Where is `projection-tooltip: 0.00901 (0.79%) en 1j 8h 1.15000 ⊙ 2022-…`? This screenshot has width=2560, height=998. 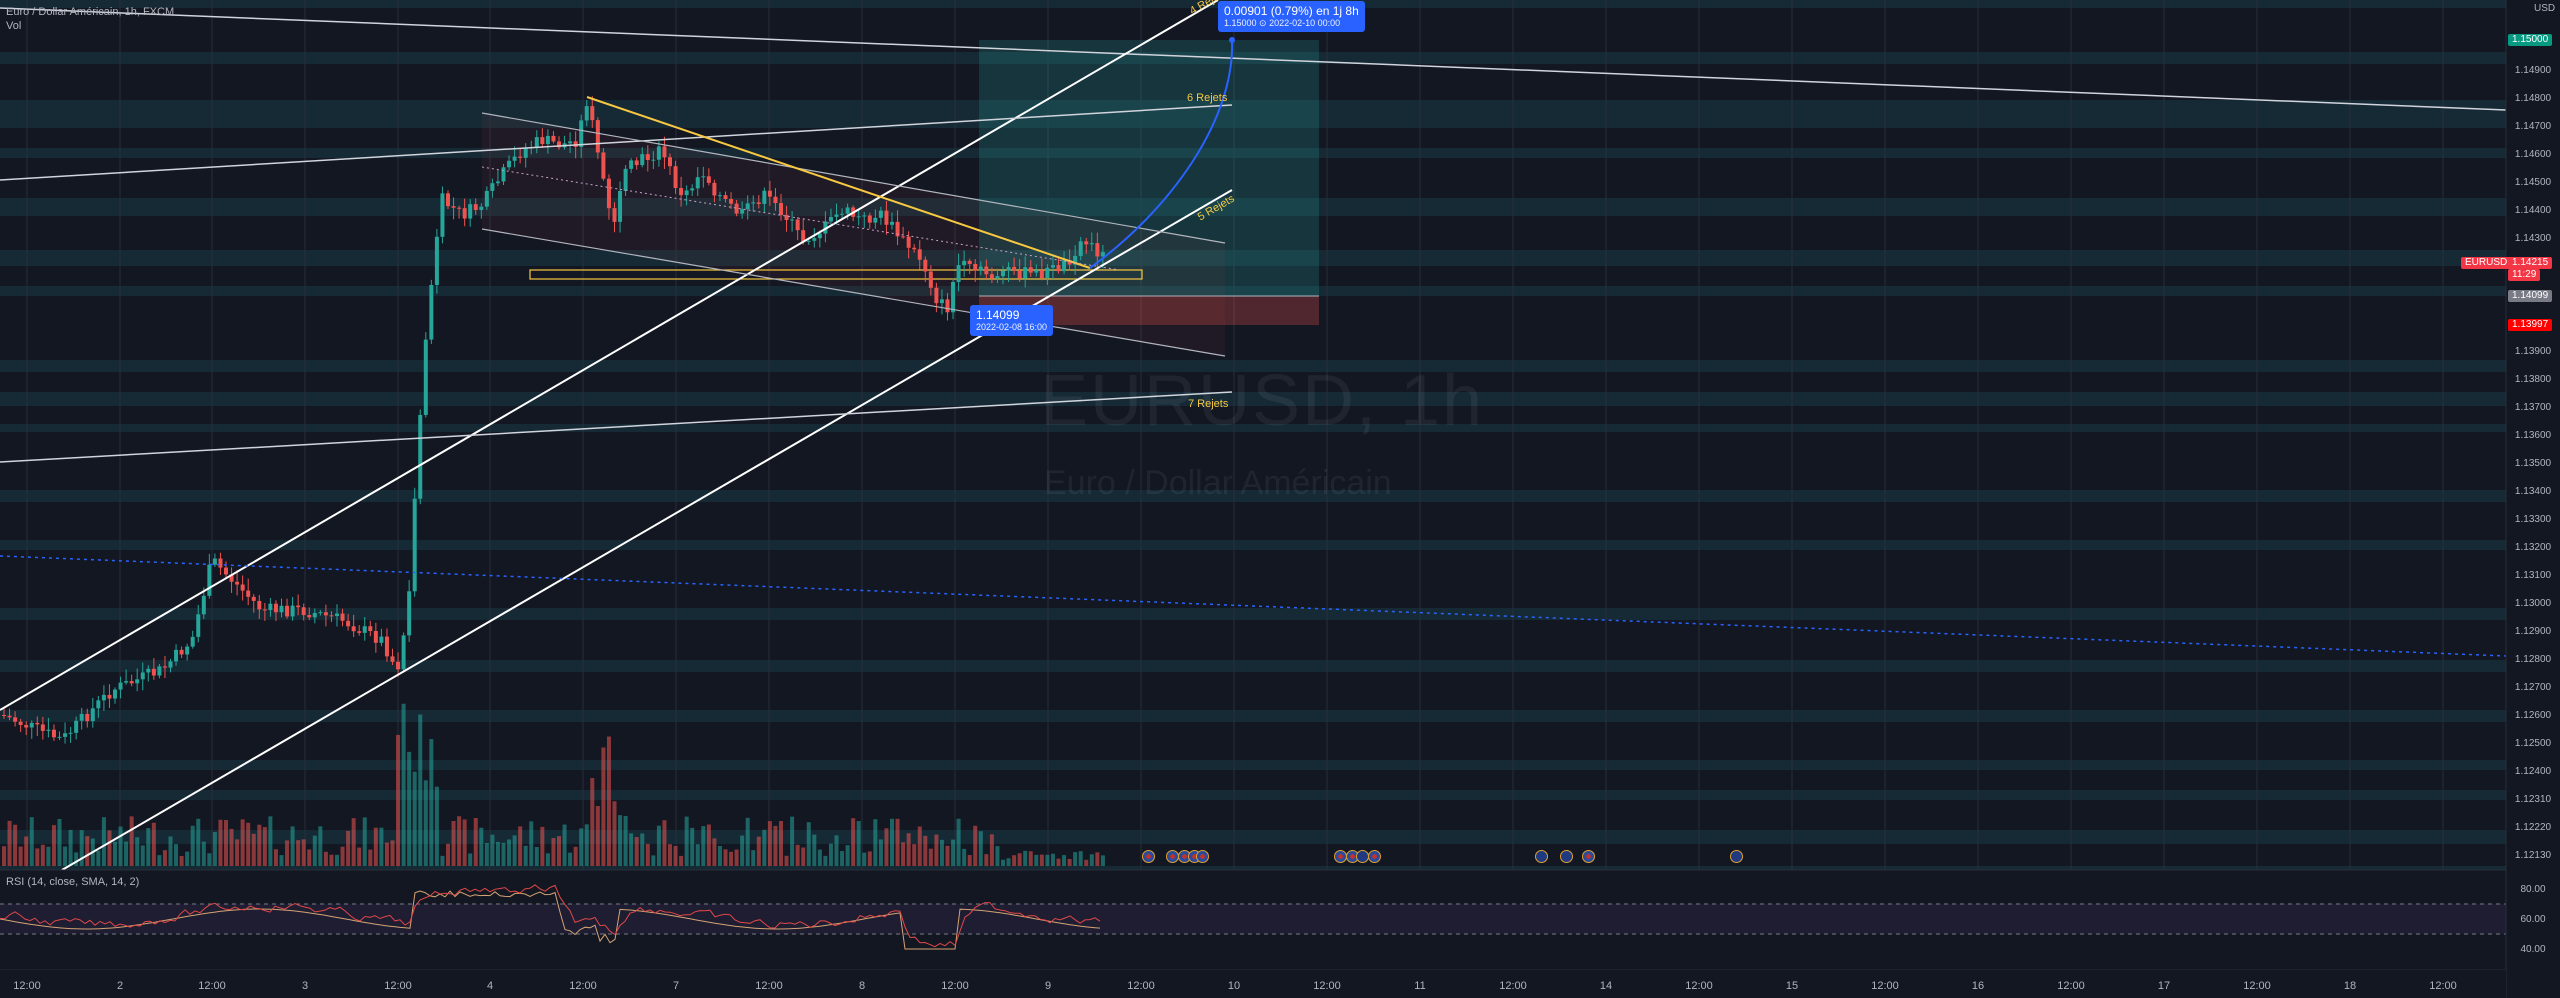 projection-tooltip: 0.00901 (0.79%) en 1j 8h 1.15000 ⊙ 2022-… is located at coordinates (1291, 16).